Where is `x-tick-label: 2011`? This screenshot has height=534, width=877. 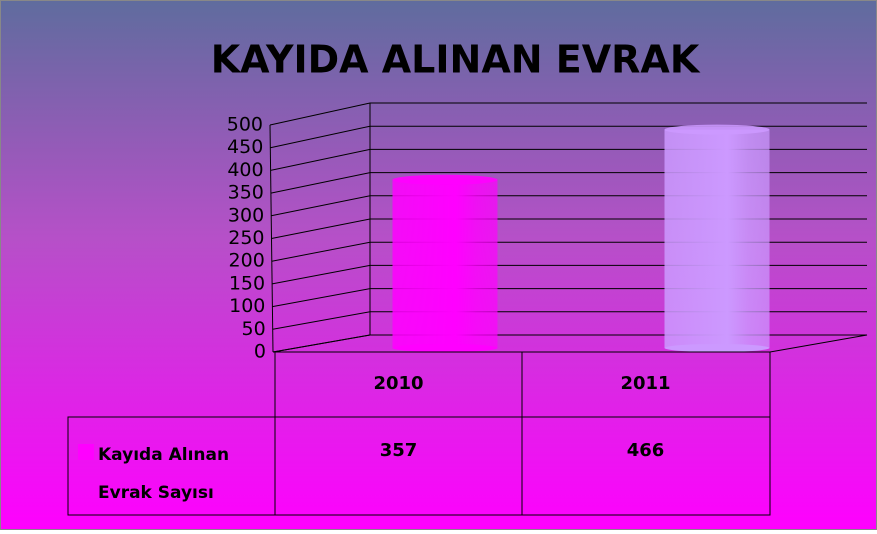 x-tick-label: 2011 is located at coordinates (645, 383).